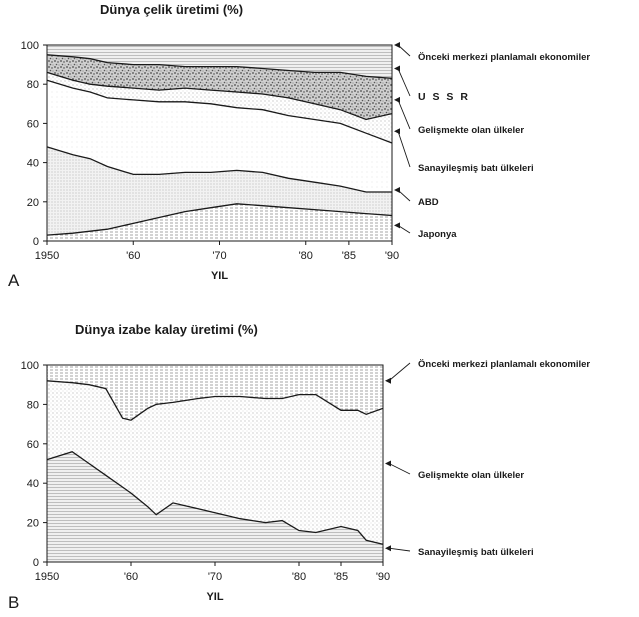  I want to click on legend-label: ABD, so click(428, 202).